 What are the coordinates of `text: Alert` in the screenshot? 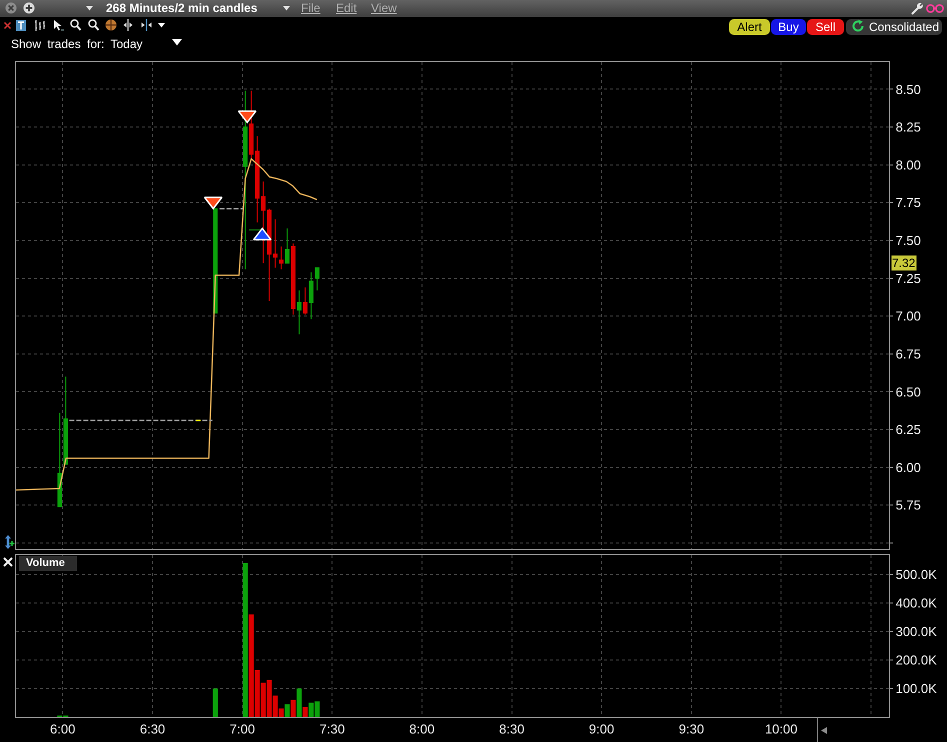 It's located at (749, 27).